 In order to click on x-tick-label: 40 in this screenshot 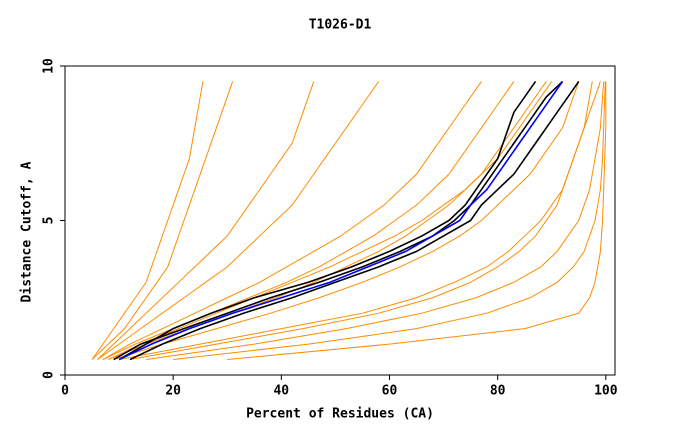, I will do `click(281, 391)`.